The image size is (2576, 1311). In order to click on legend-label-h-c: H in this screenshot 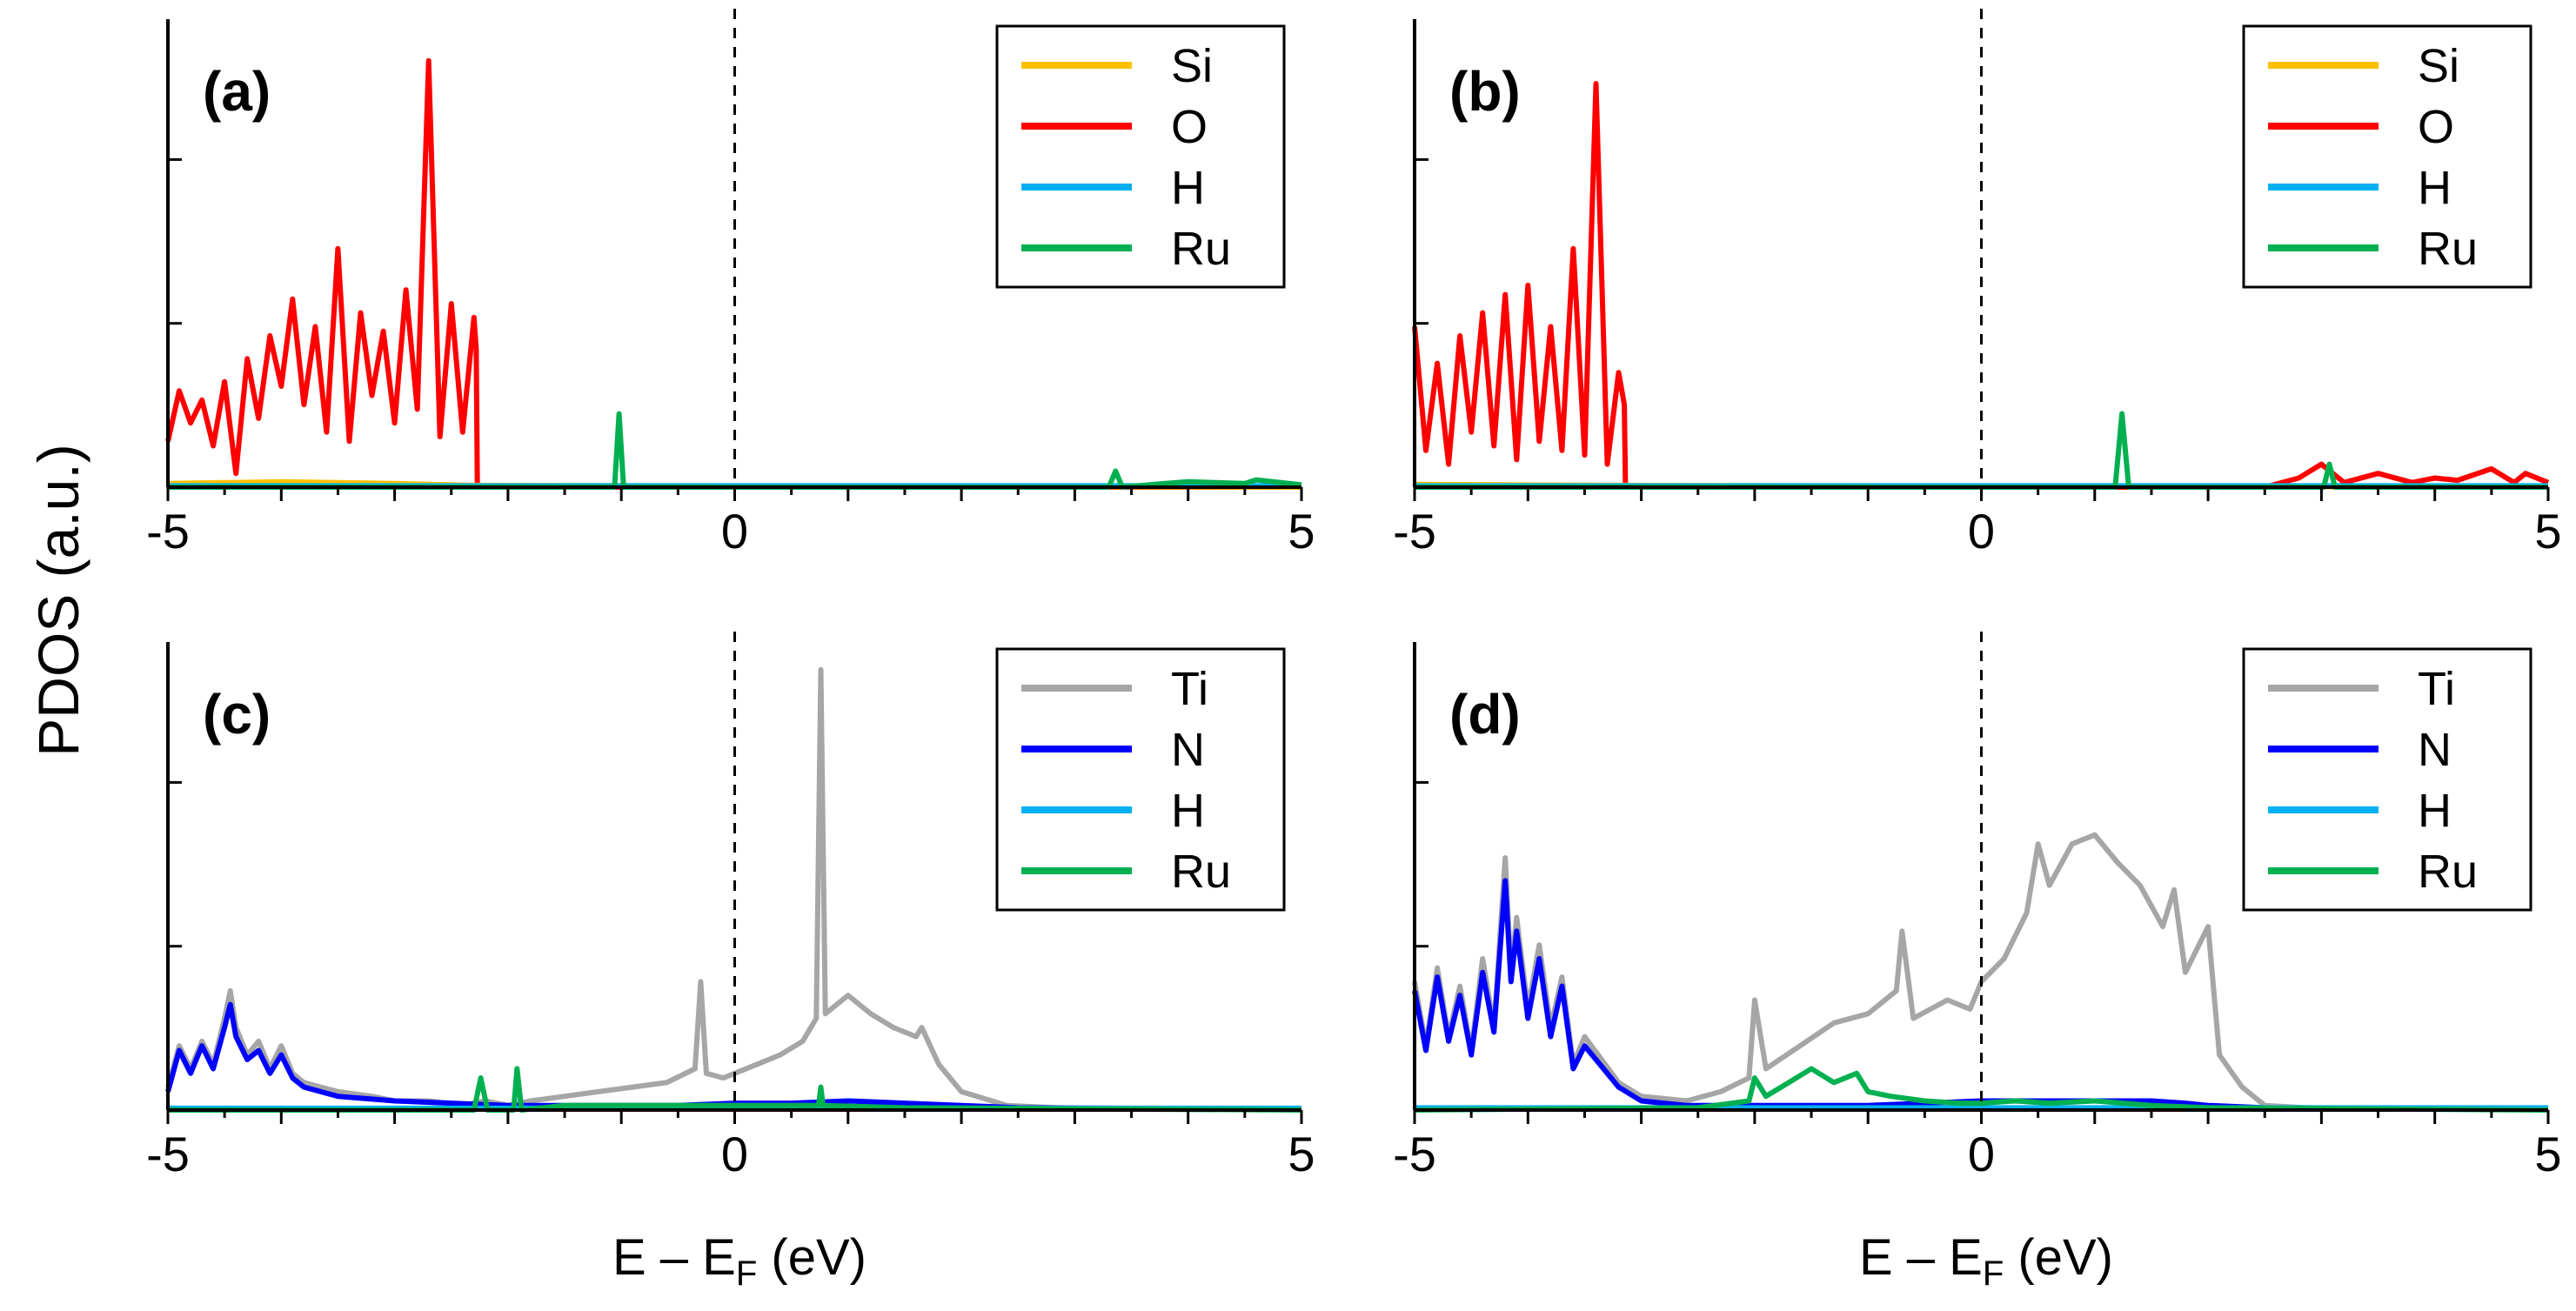, I will do `click(1188, 811)`.